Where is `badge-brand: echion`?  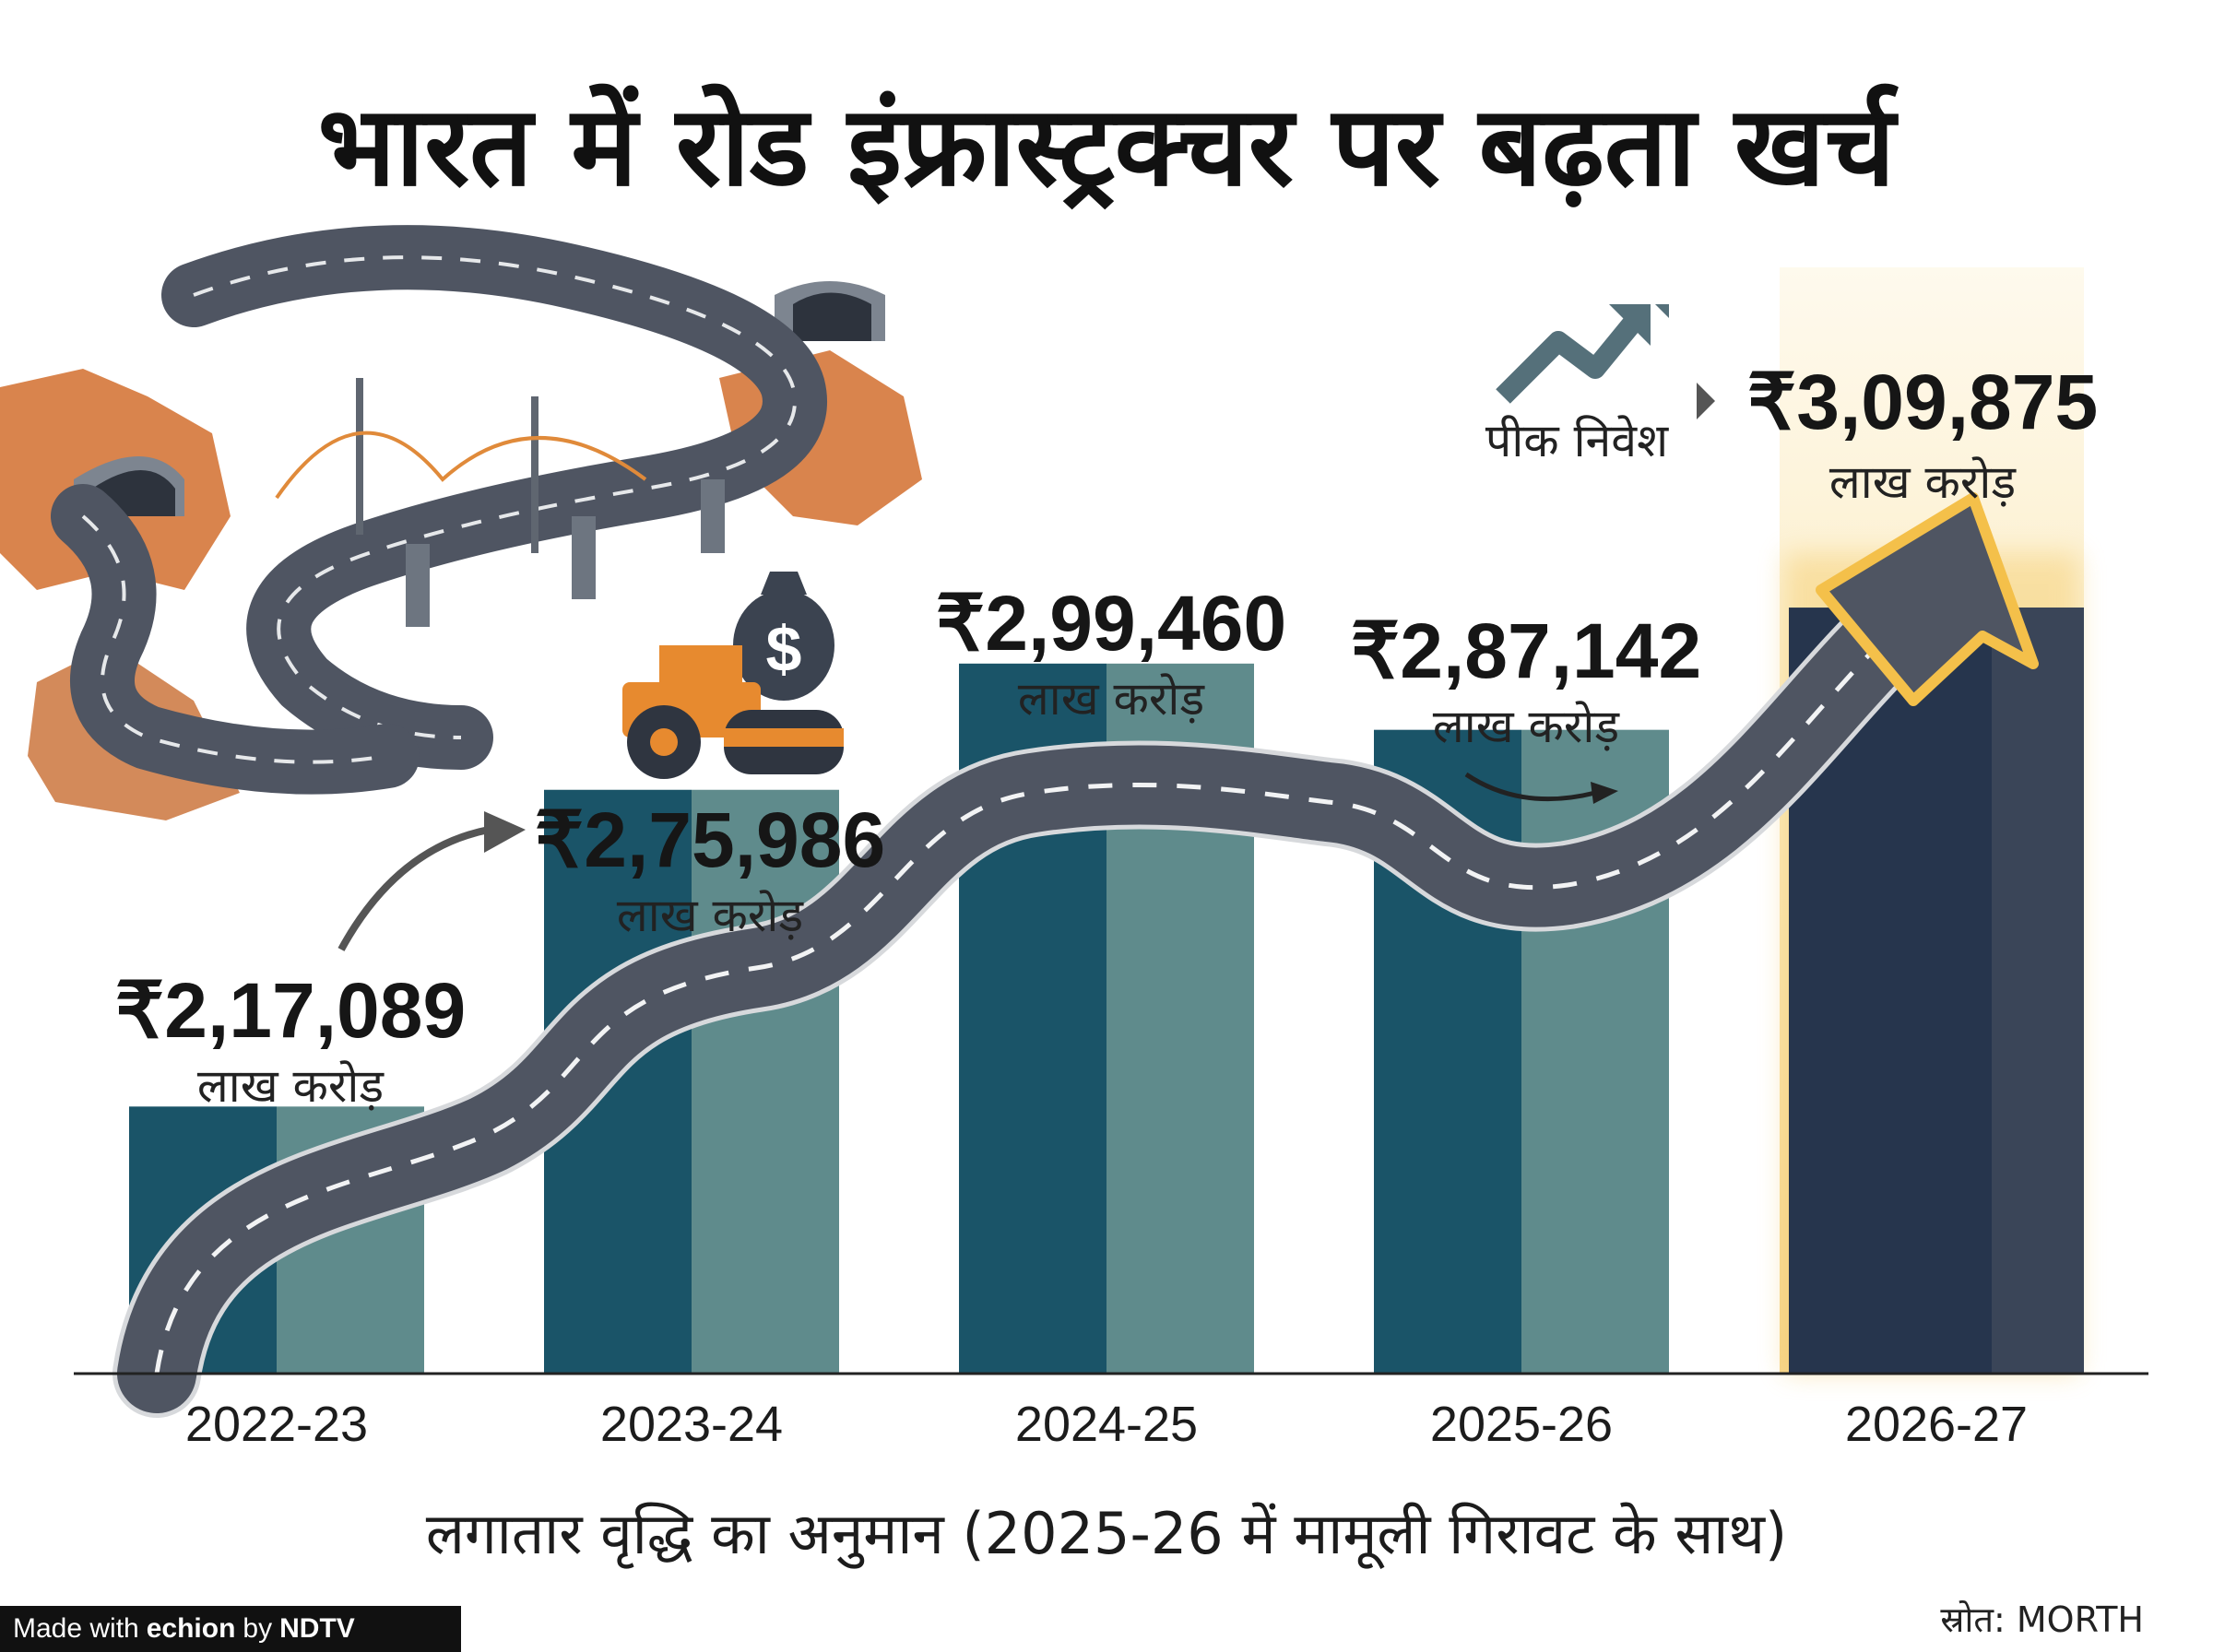 badge-brand: echion is located at coordinates (191, 1628).